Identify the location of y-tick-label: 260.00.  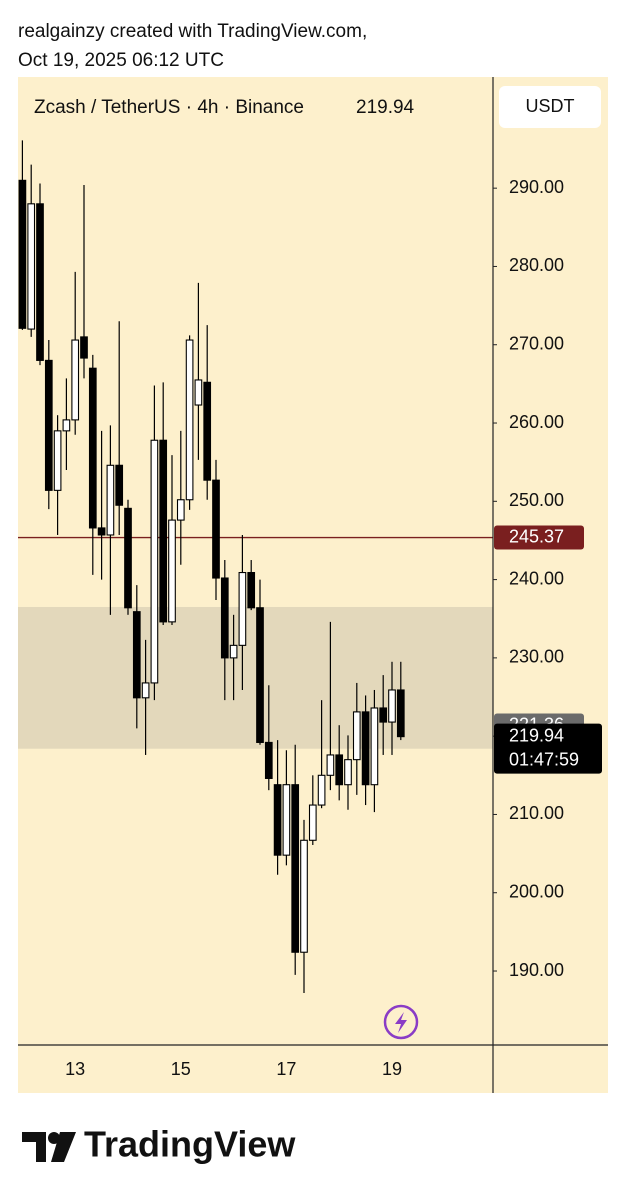
(536, 422).